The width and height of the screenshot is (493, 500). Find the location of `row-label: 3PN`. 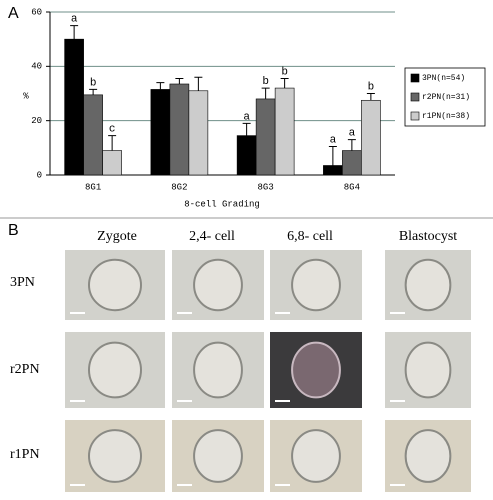

row-label: 3PN is located at coordinates (22, 282).